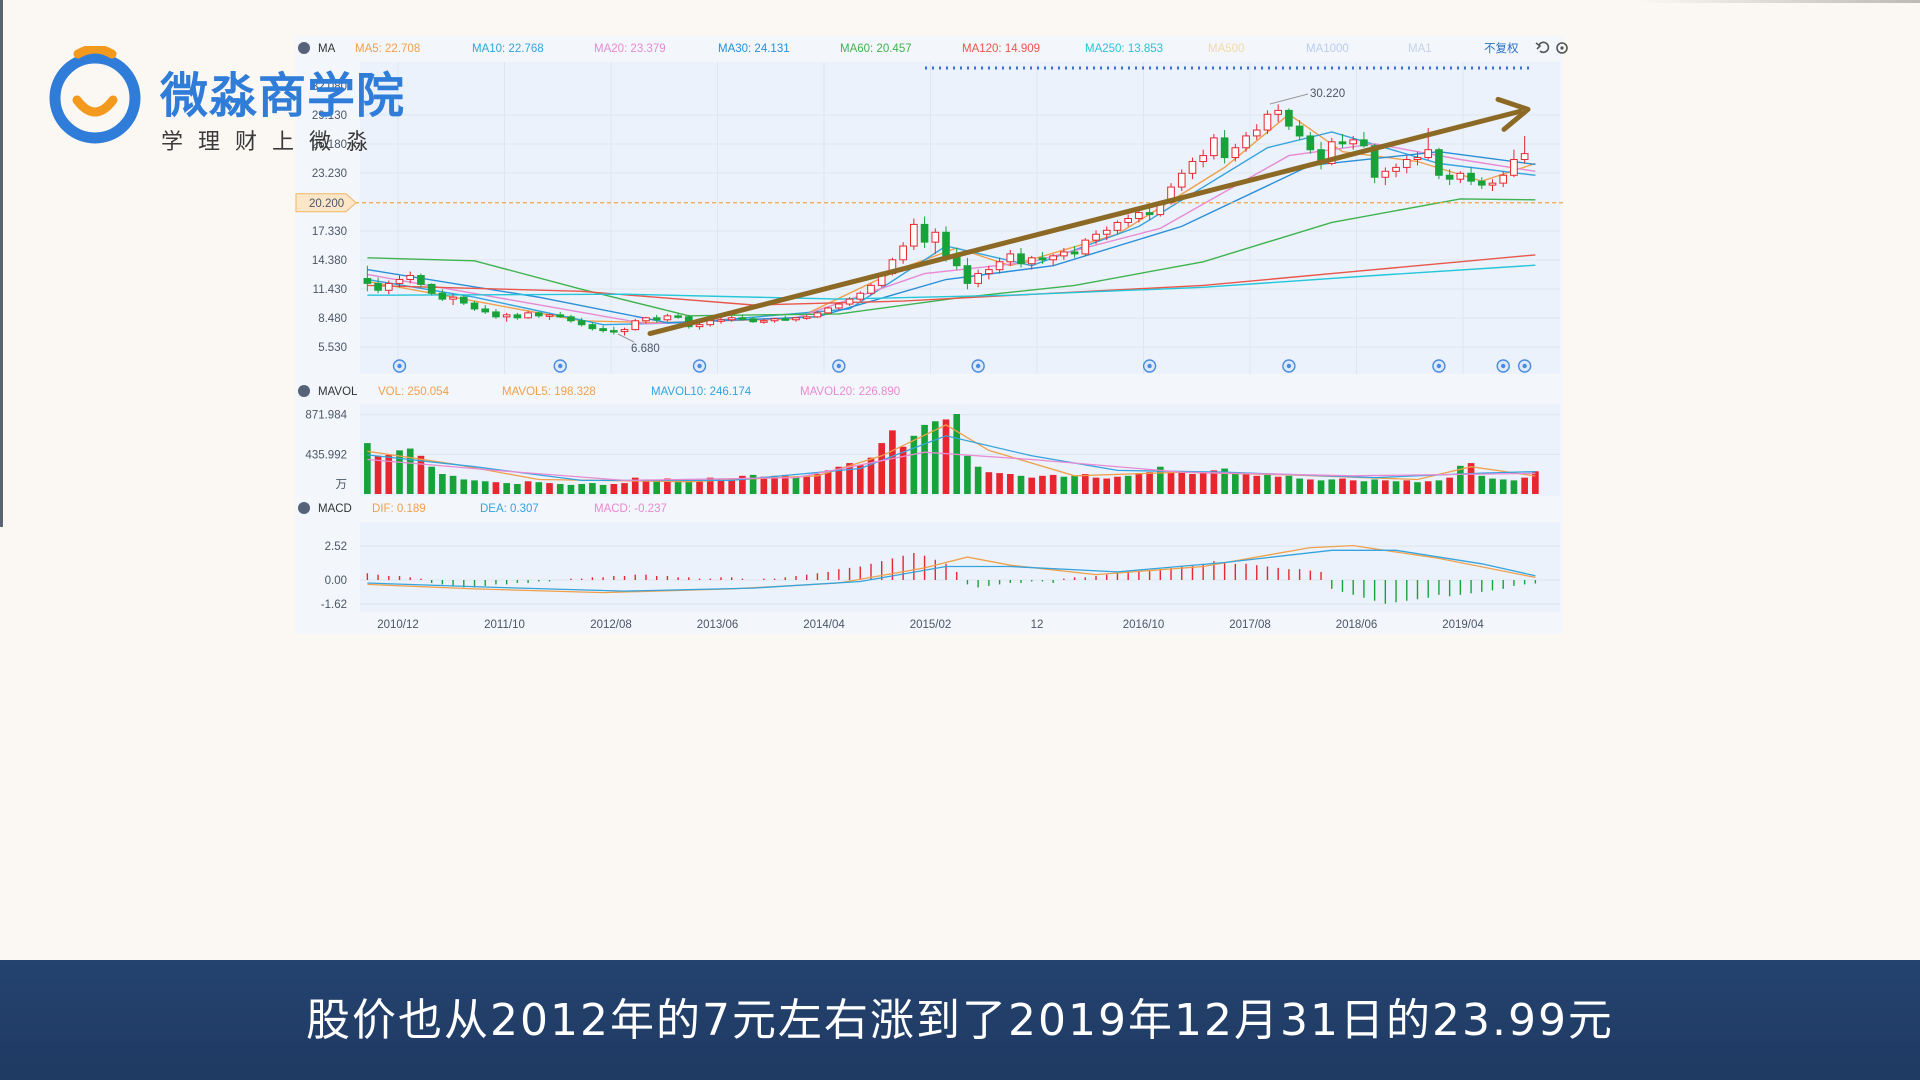  What do you see at coordinates (626, 338) in the screenshot?
I see `min-price-leader` at bounding box center [626, 338].